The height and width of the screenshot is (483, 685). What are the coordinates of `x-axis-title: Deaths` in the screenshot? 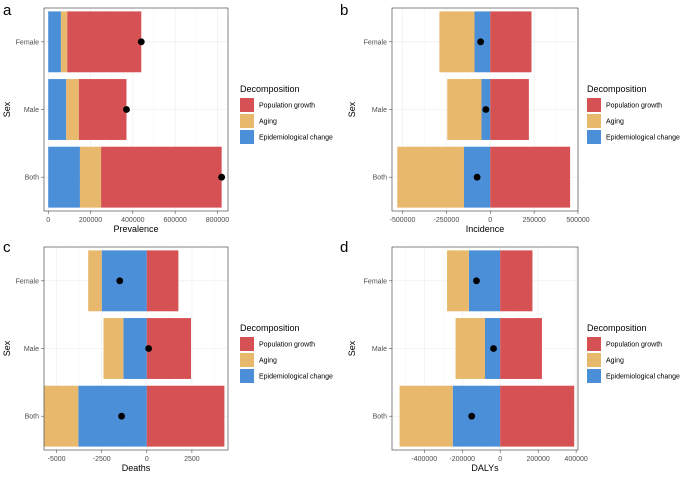 It's located at (136, 468).